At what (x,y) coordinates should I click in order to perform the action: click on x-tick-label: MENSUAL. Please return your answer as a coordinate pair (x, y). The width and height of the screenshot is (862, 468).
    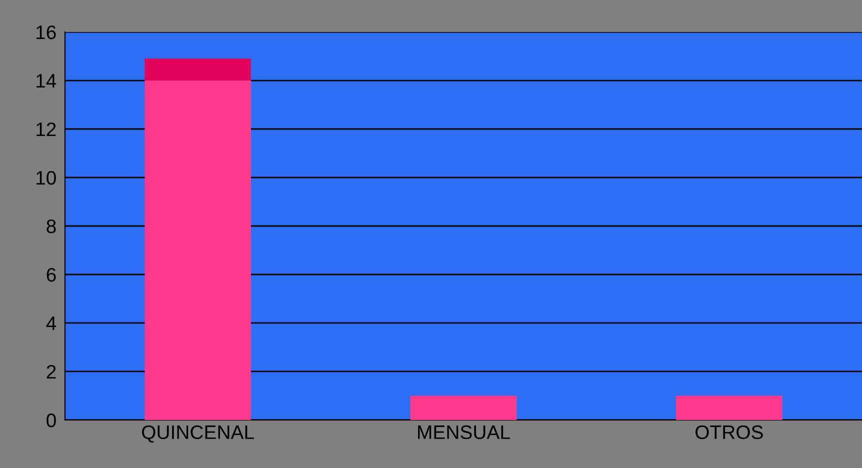
    Looking at the image, I should click on (464, 432).